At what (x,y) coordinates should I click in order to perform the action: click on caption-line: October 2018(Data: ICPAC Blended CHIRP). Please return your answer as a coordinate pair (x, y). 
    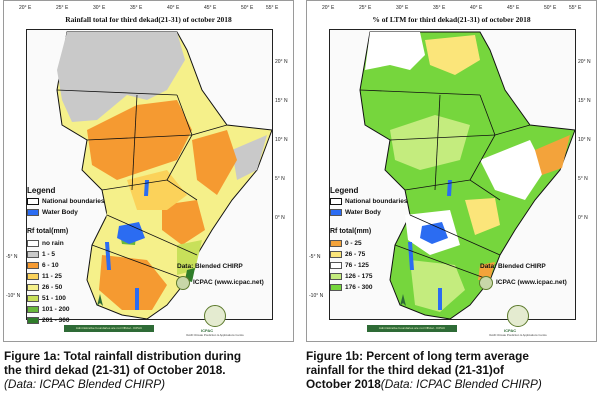
    Looking at the image, I should click on (424, 384).